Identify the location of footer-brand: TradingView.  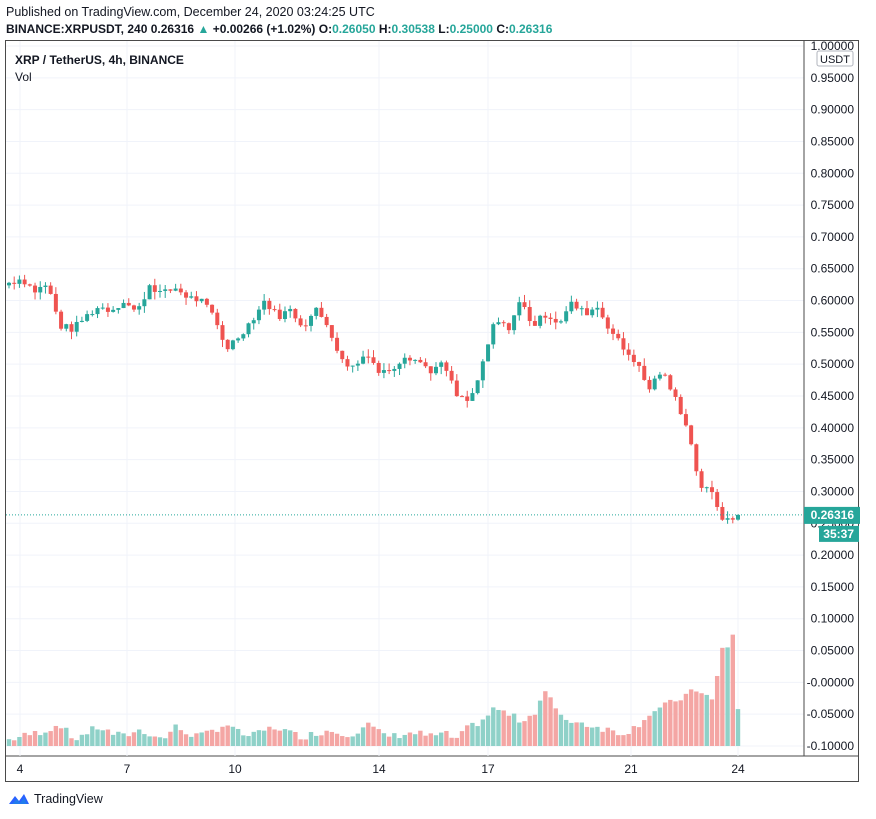
(68, 799).